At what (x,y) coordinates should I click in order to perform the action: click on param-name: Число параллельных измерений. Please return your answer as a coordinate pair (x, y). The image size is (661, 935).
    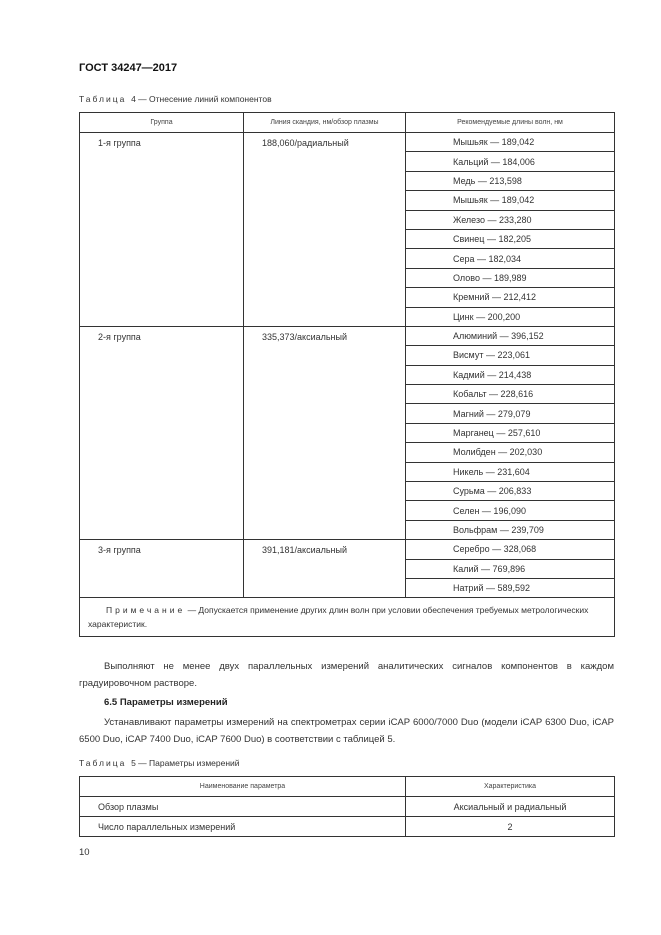
    Looking at the image, I should click on (242, 826).